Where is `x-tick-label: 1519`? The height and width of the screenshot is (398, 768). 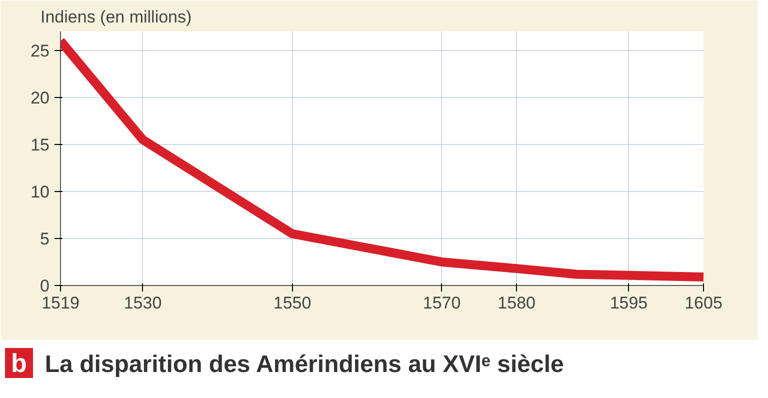 x-tick-label: 1519 is located at coordinates (61, 303).